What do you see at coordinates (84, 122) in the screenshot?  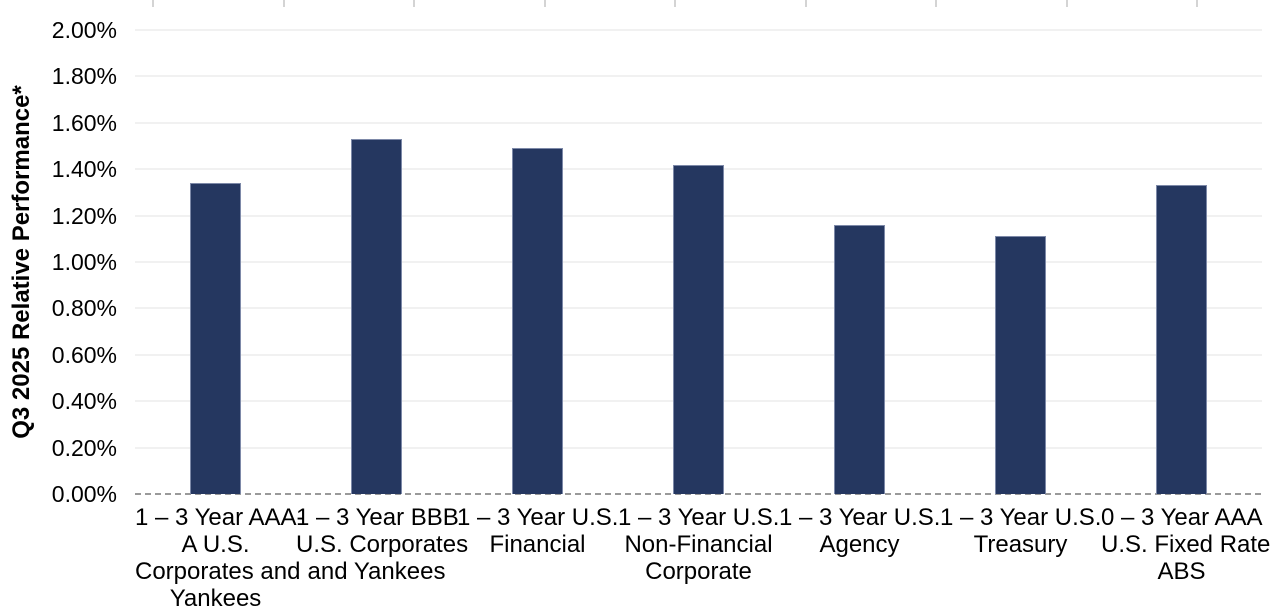 I see `y-tick-label: 1.60%` at bounding box center [84, 122].